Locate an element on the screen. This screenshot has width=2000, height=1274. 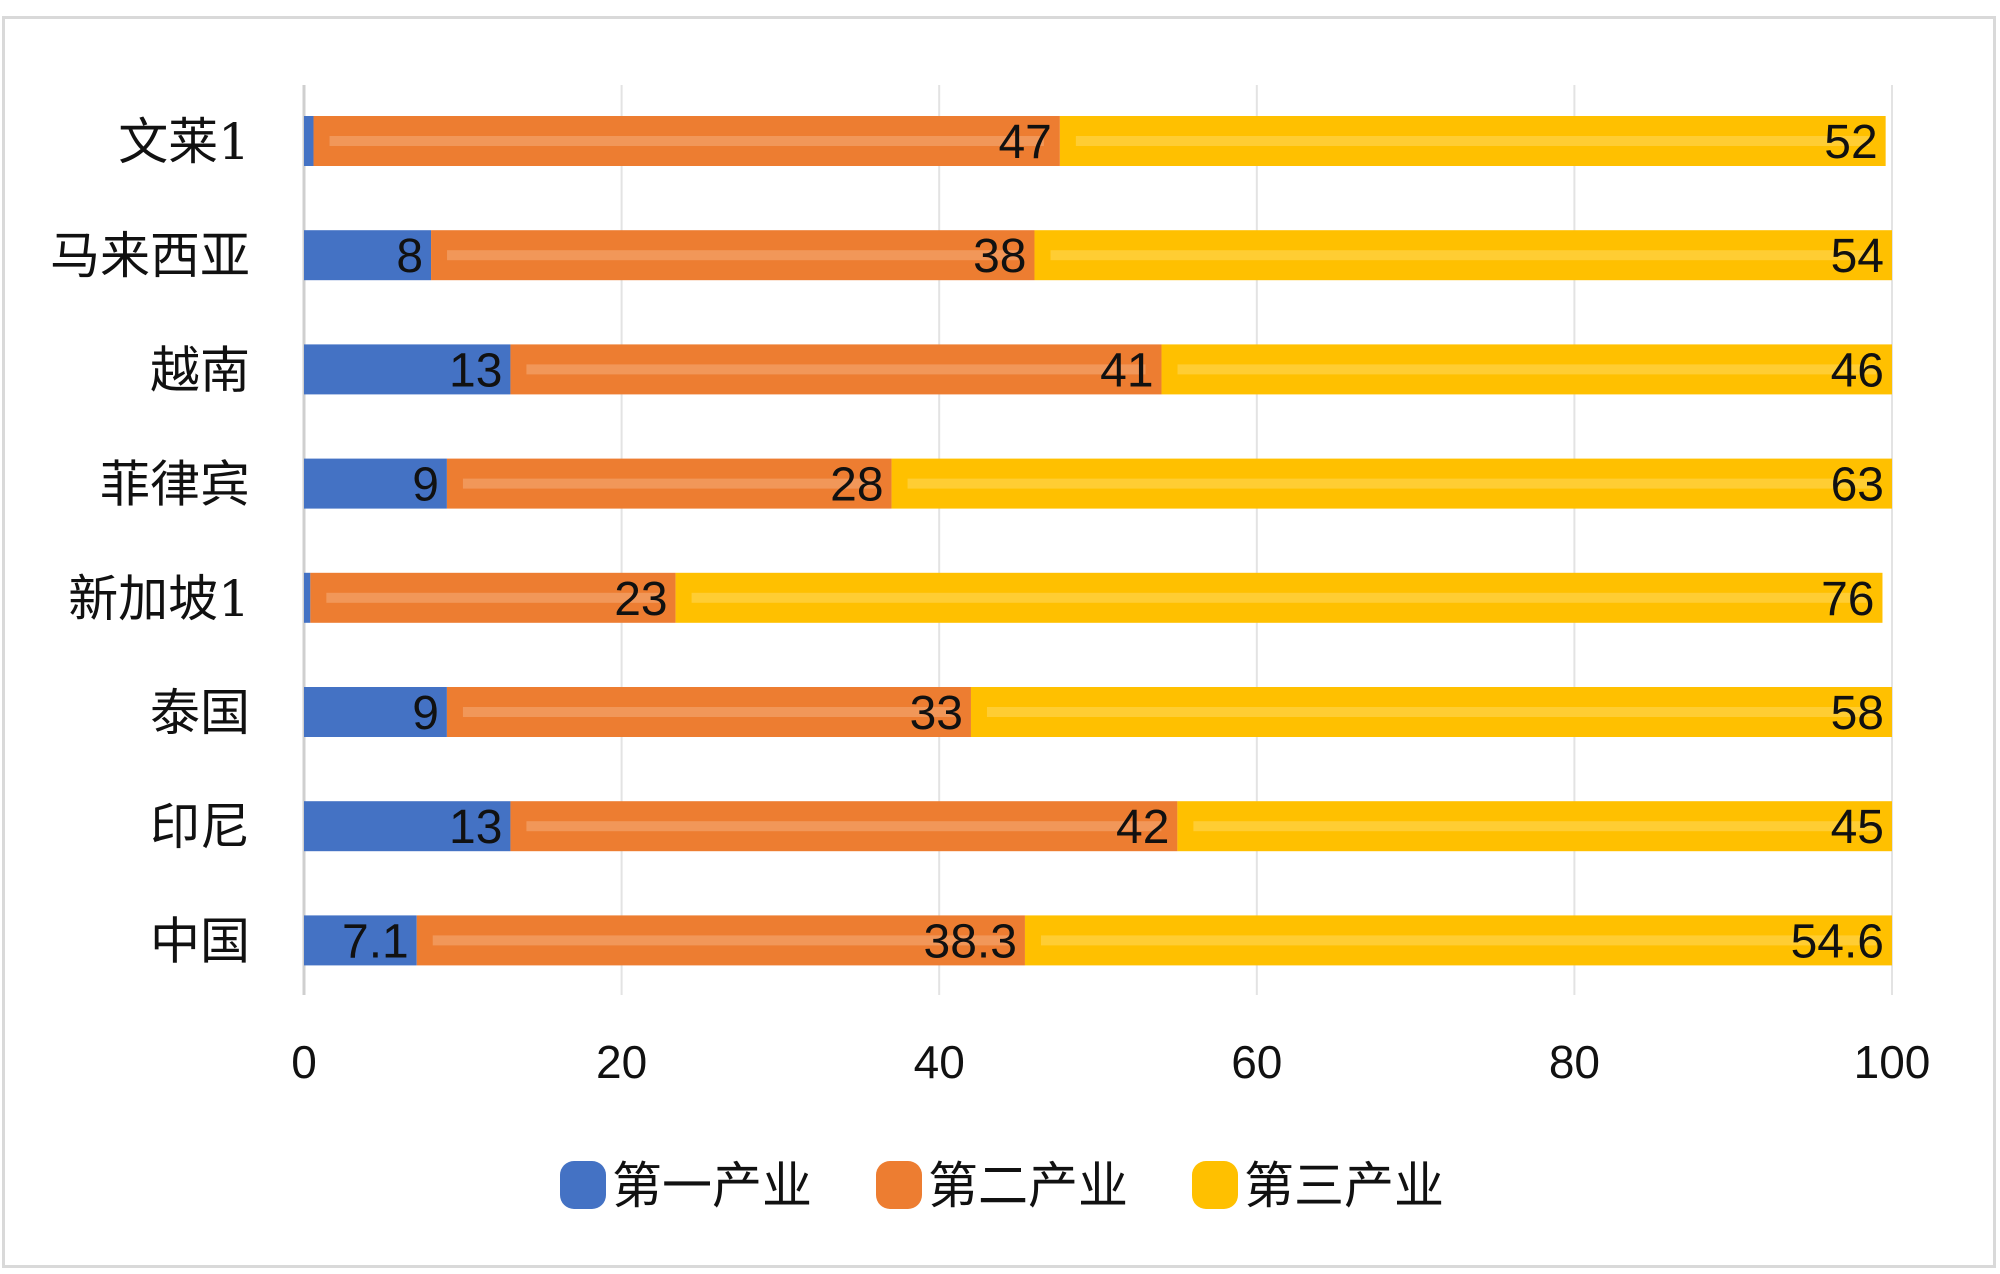
x-tick-label-80: 80 is located at coordinates (1574, 1062).